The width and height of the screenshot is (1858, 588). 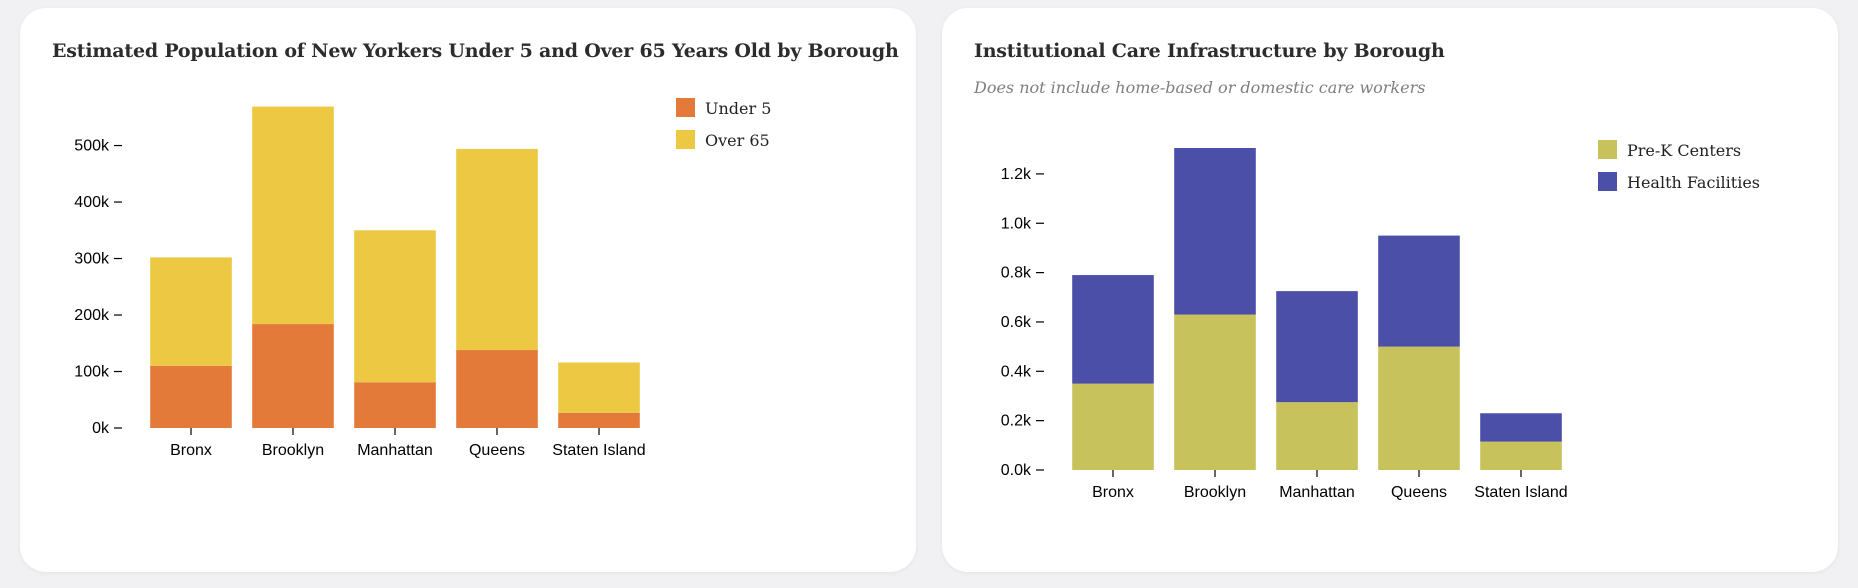 I want to click on y-tick-label: 100k, so click(x=92, y=372).